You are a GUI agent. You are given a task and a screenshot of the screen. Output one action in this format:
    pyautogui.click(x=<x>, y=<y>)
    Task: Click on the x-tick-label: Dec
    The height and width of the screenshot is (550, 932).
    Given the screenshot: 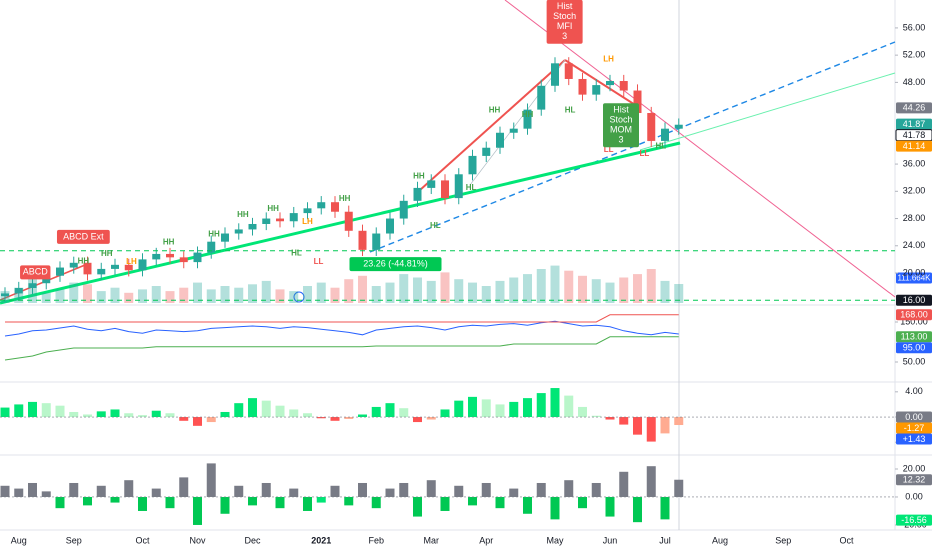 What is the action you would take?
    pyautogui.click(x=252, y=540)
    